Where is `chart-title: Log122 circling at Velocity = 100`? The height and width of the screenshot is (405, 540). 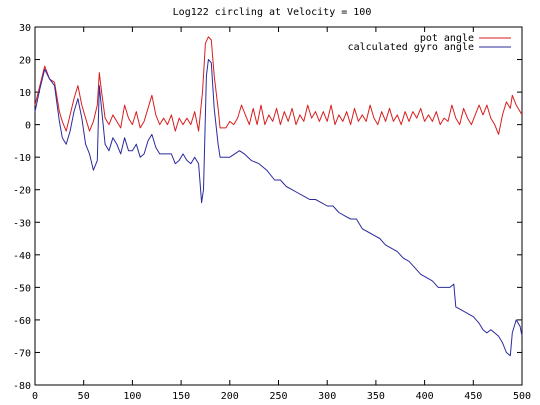 chart-title: Log122 circling at Velocity = 100 is located at coordinates (272, 12).